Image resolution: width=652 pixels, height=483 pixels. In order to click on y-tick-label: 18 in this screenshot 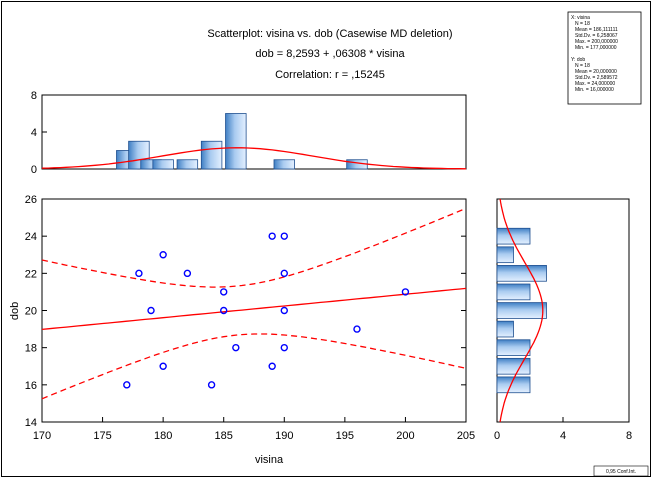, I will do `click(31, 349)`.